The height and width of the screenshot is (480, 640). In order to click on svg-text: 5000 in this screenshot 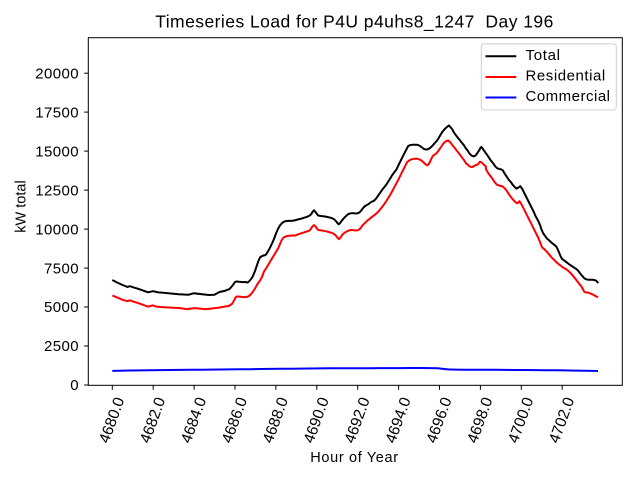, I will do `click(61, 307)`.